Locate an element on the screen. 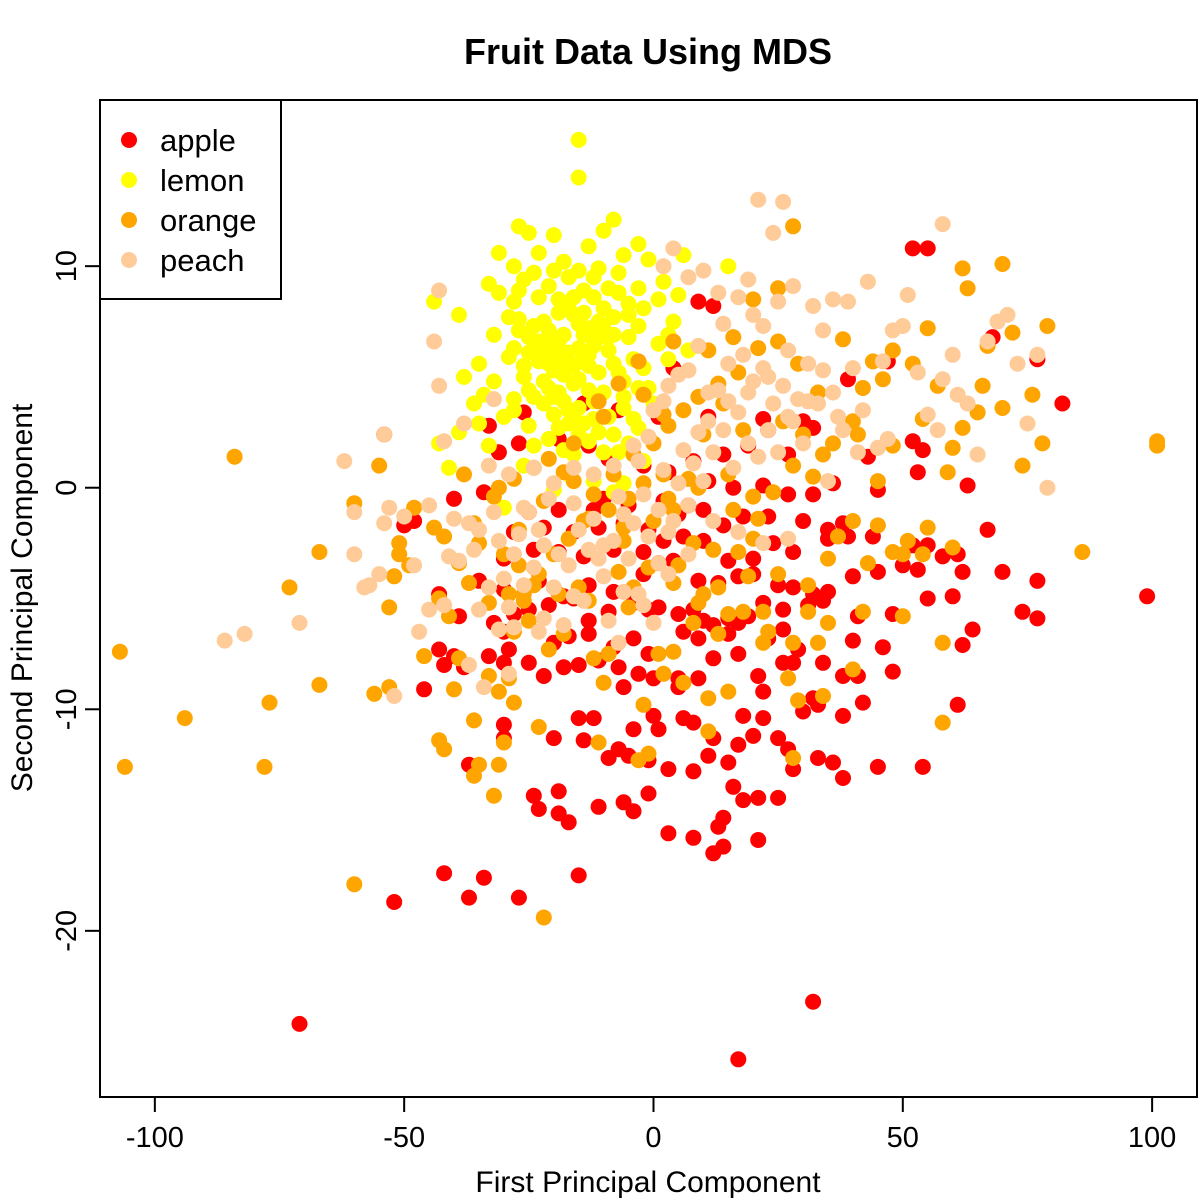 The width and height of the screenshot is (1200, 1200). y-tick-label-1: -10 is located at coordinates (67, 709).